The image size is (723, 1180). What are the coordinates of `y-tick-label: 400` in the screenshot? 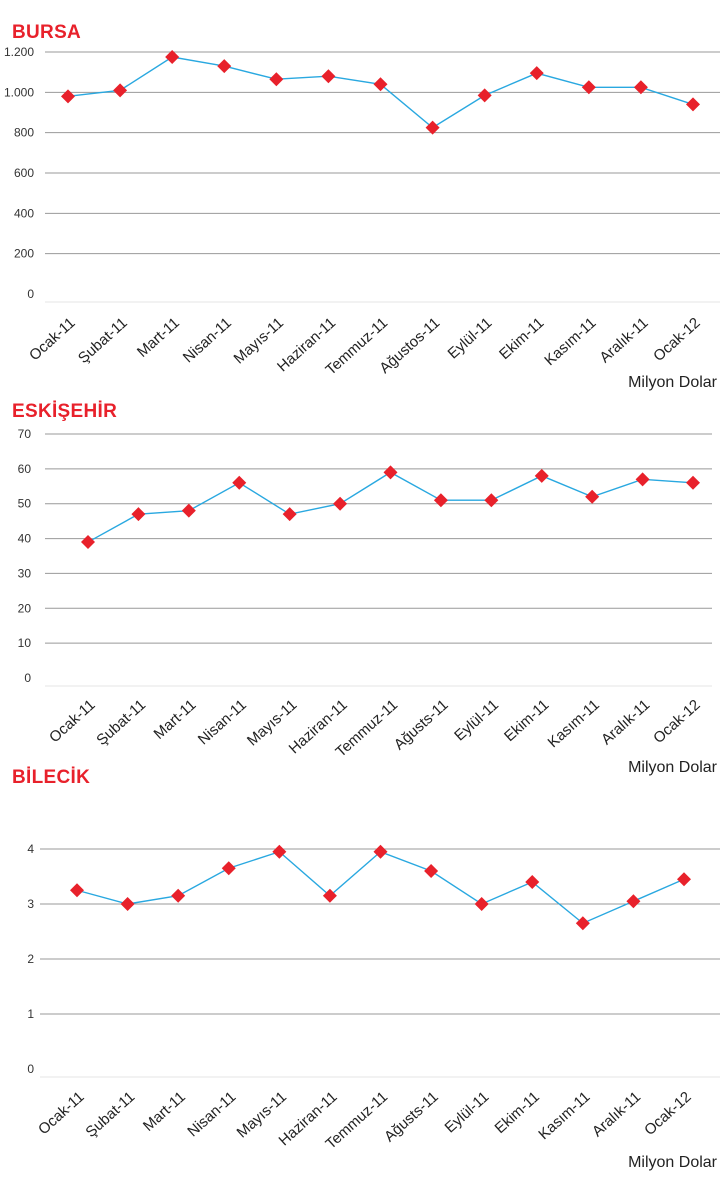 It's located at (24, 213).